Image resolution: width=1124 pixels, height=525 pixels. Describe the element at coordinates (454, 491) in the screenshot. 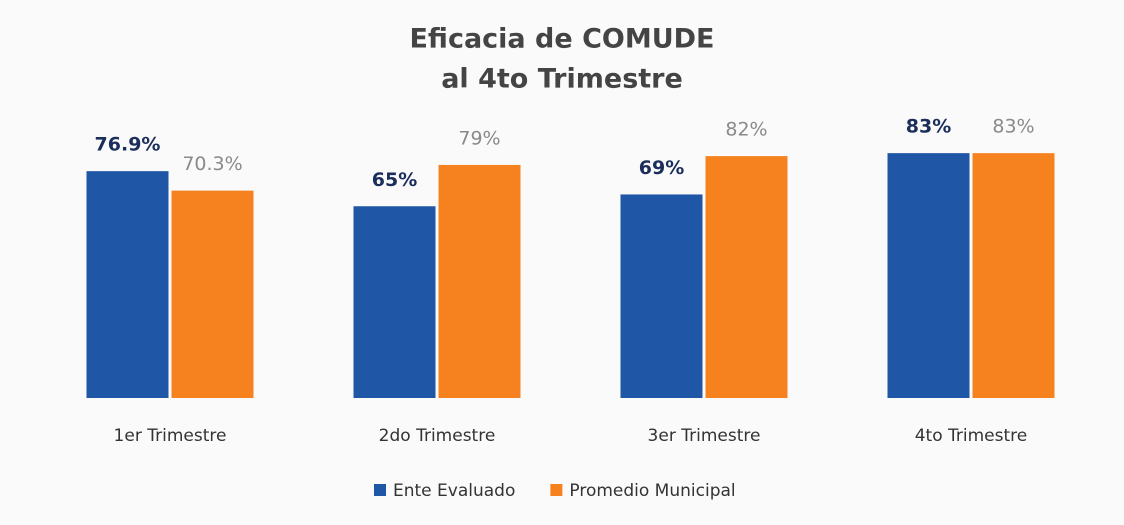

I see `legend-label: Ente Evaluado` at that location.